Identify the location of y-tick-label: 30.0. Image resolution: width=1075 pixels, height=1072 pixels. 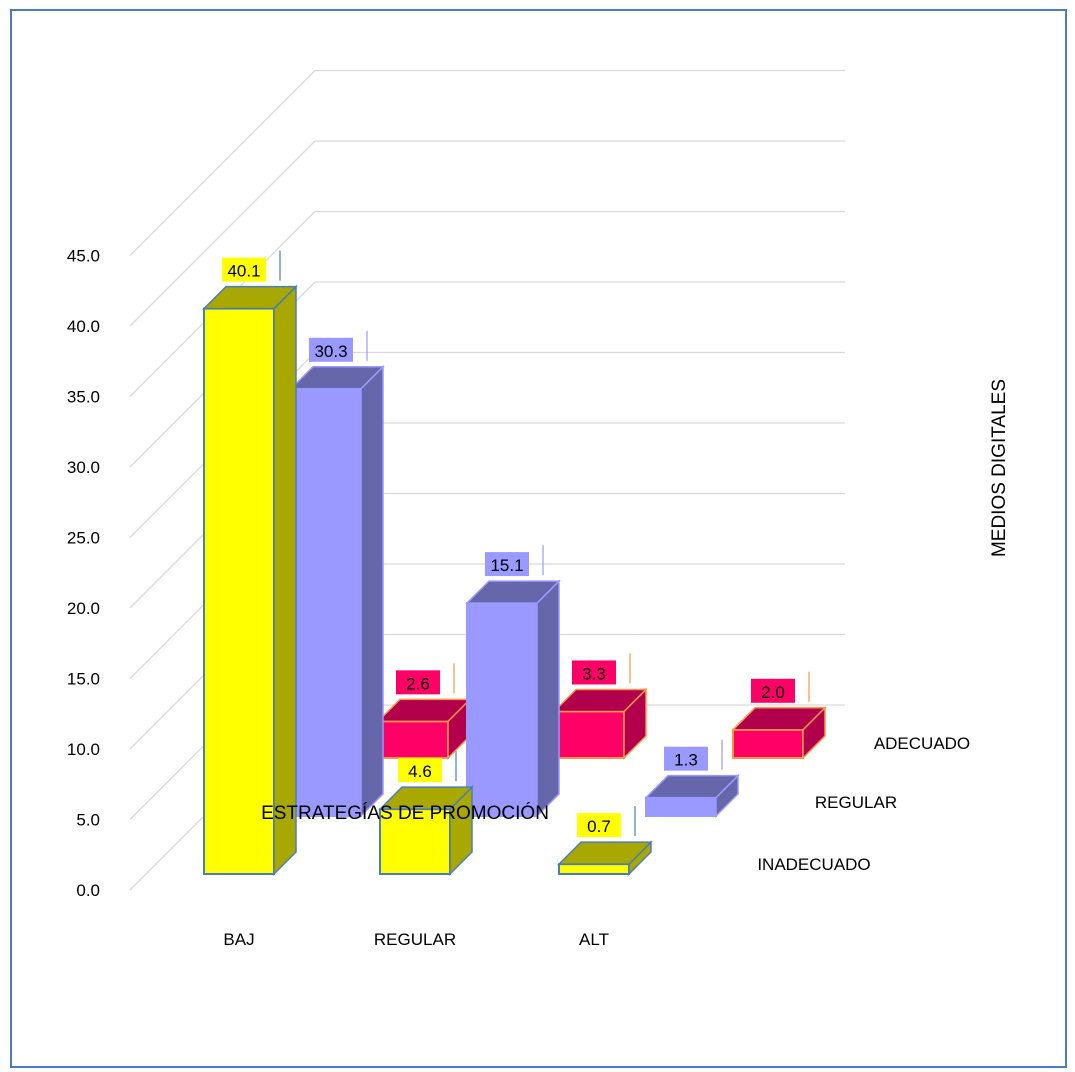
(83, 467).